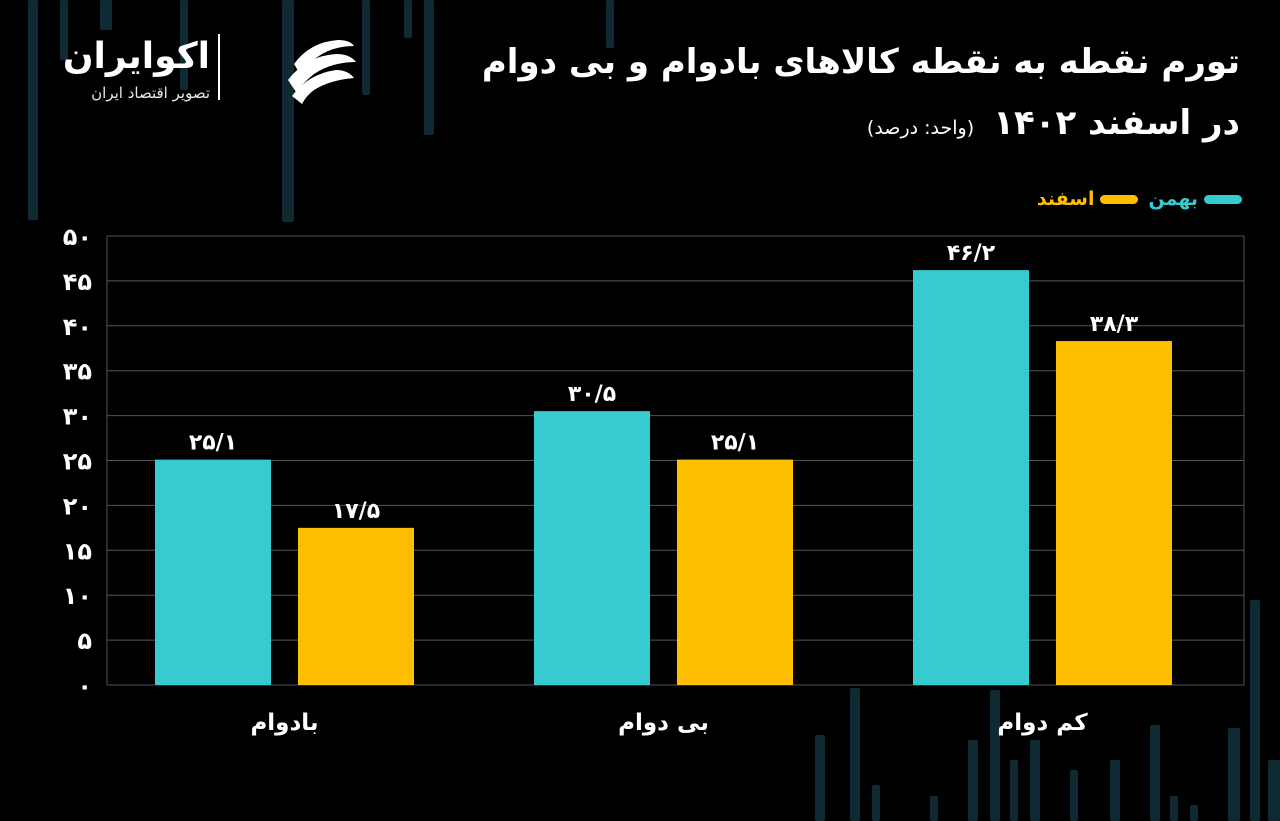 Image resolution: width=1280 pixels, height=821 pixels. Describe the element at coordinates (592, 394) in the screenshot. I see `data-label: ۳۰/۵` at that location.